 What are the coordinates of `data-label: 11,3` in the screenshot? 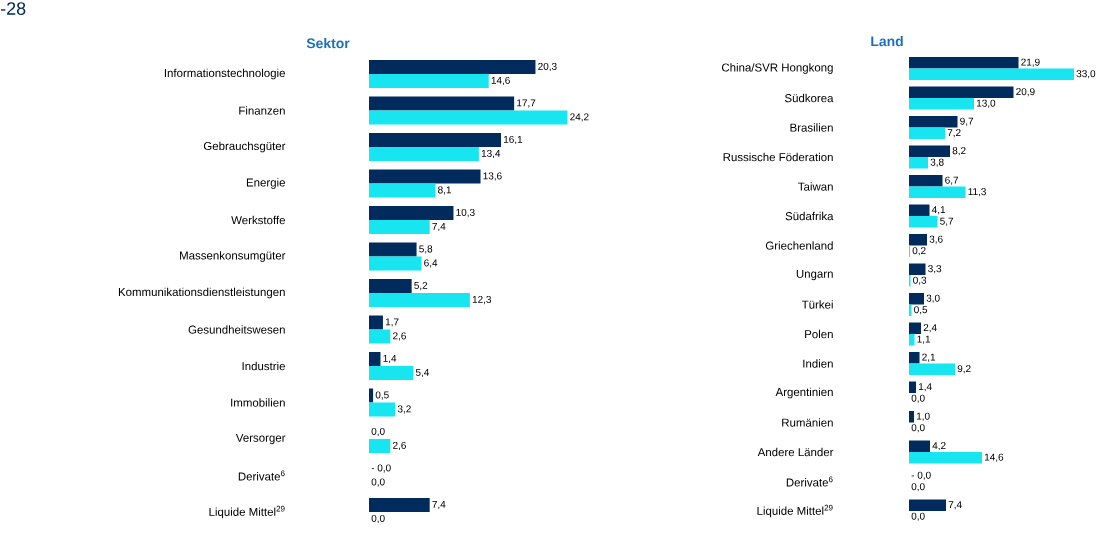 It's located at (977, 192).